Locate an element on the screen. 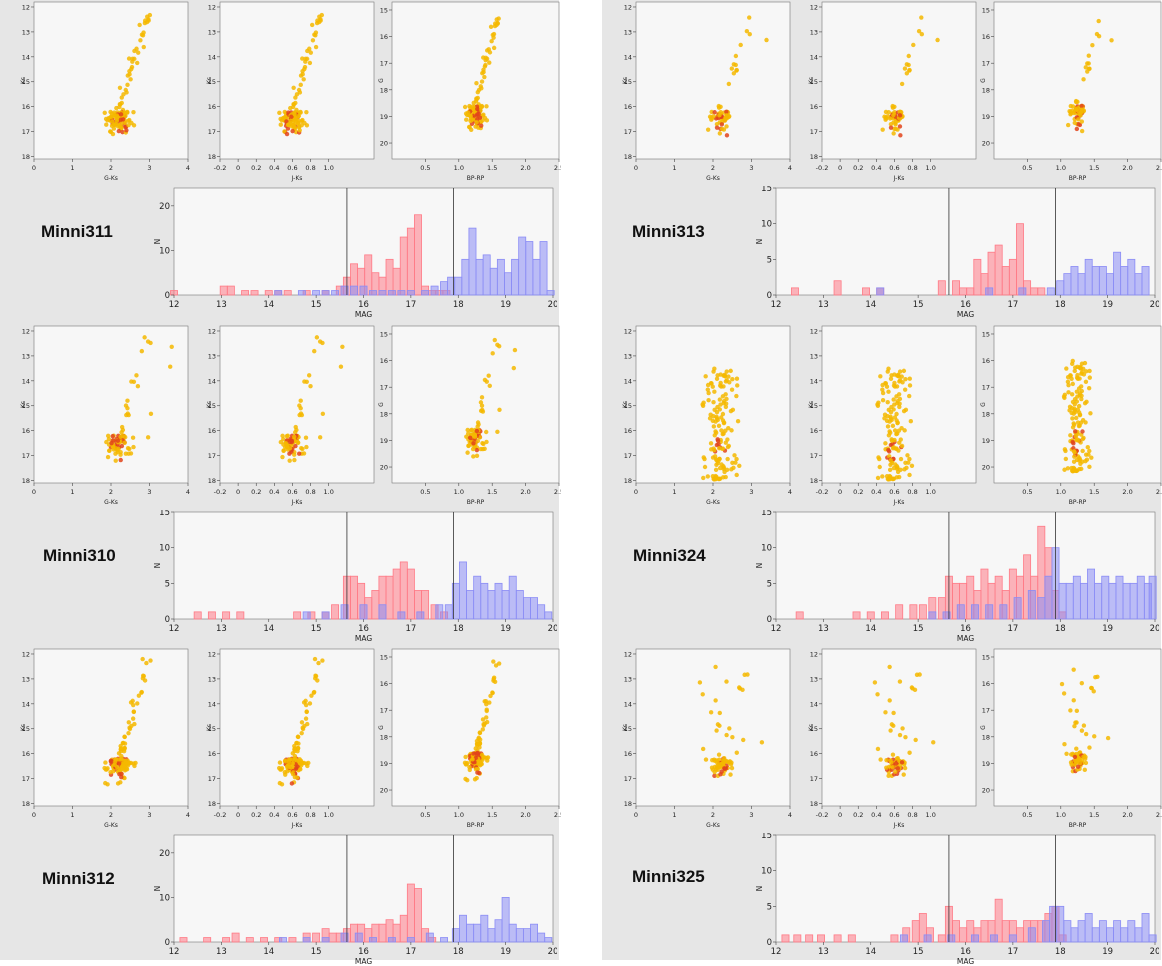 This screenshot has height=966, width=1162. y-tick-label: 20 is located at coordinates (986, 144).